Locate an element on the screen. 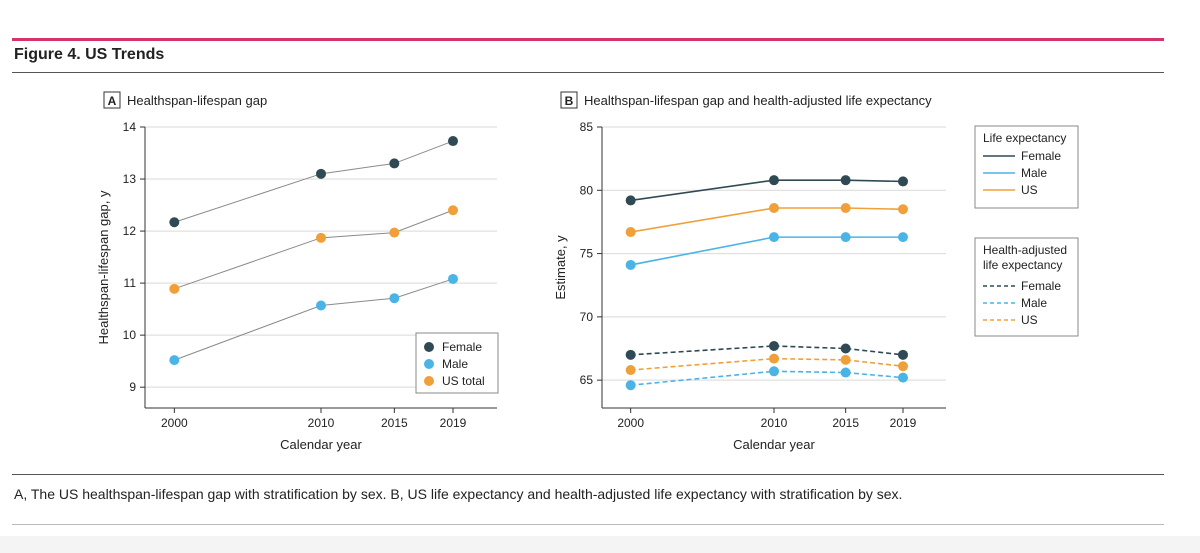  y-axis-label: Estimate, y is located at coordinates (560, 267).